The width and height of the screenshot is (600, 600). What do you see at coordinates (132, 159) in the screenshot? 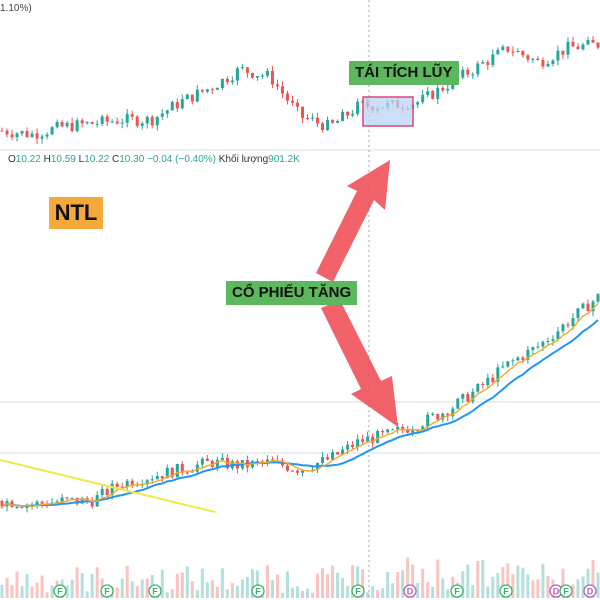
I see `close-value: 10.30` at bounding box center [132, 159].